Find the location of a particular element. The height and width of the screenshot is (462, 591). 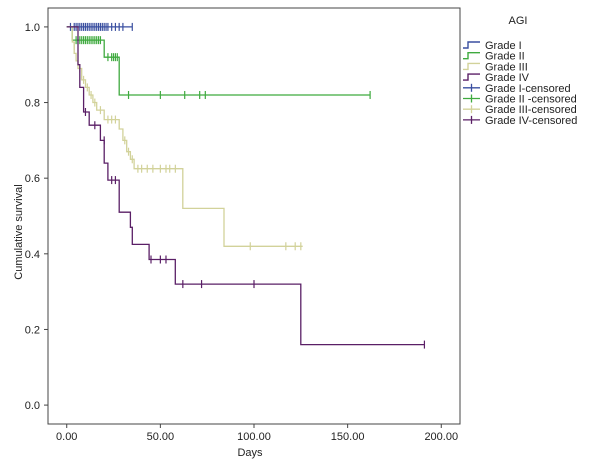

legend-label: Grade III is located at coordinates (506, 67).